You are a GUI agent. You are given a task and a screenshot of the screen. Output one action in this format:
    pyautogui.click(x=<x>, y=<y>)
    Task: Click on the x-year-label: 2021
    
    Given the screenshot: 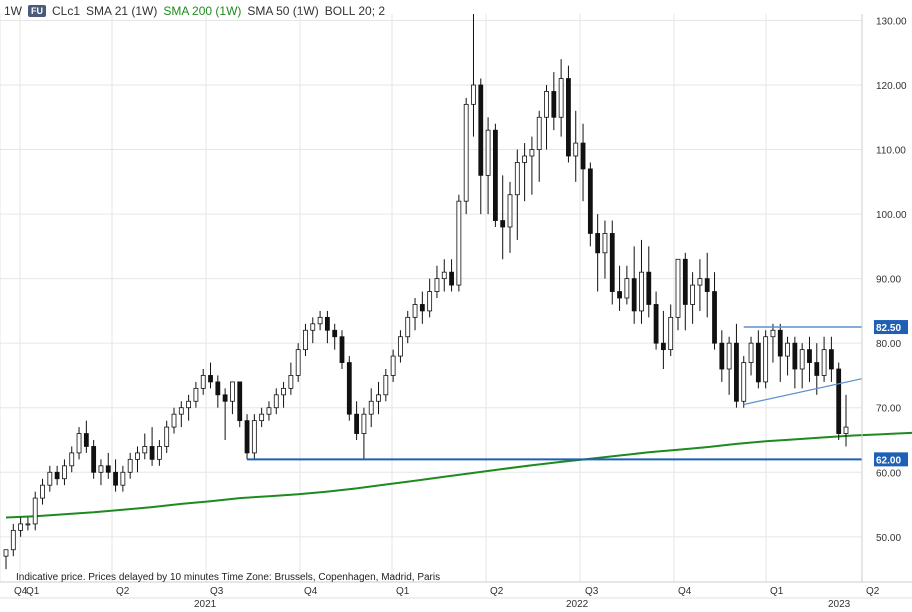 What is the action you would take?
    pyautogui.click(x=205, y=604)
    